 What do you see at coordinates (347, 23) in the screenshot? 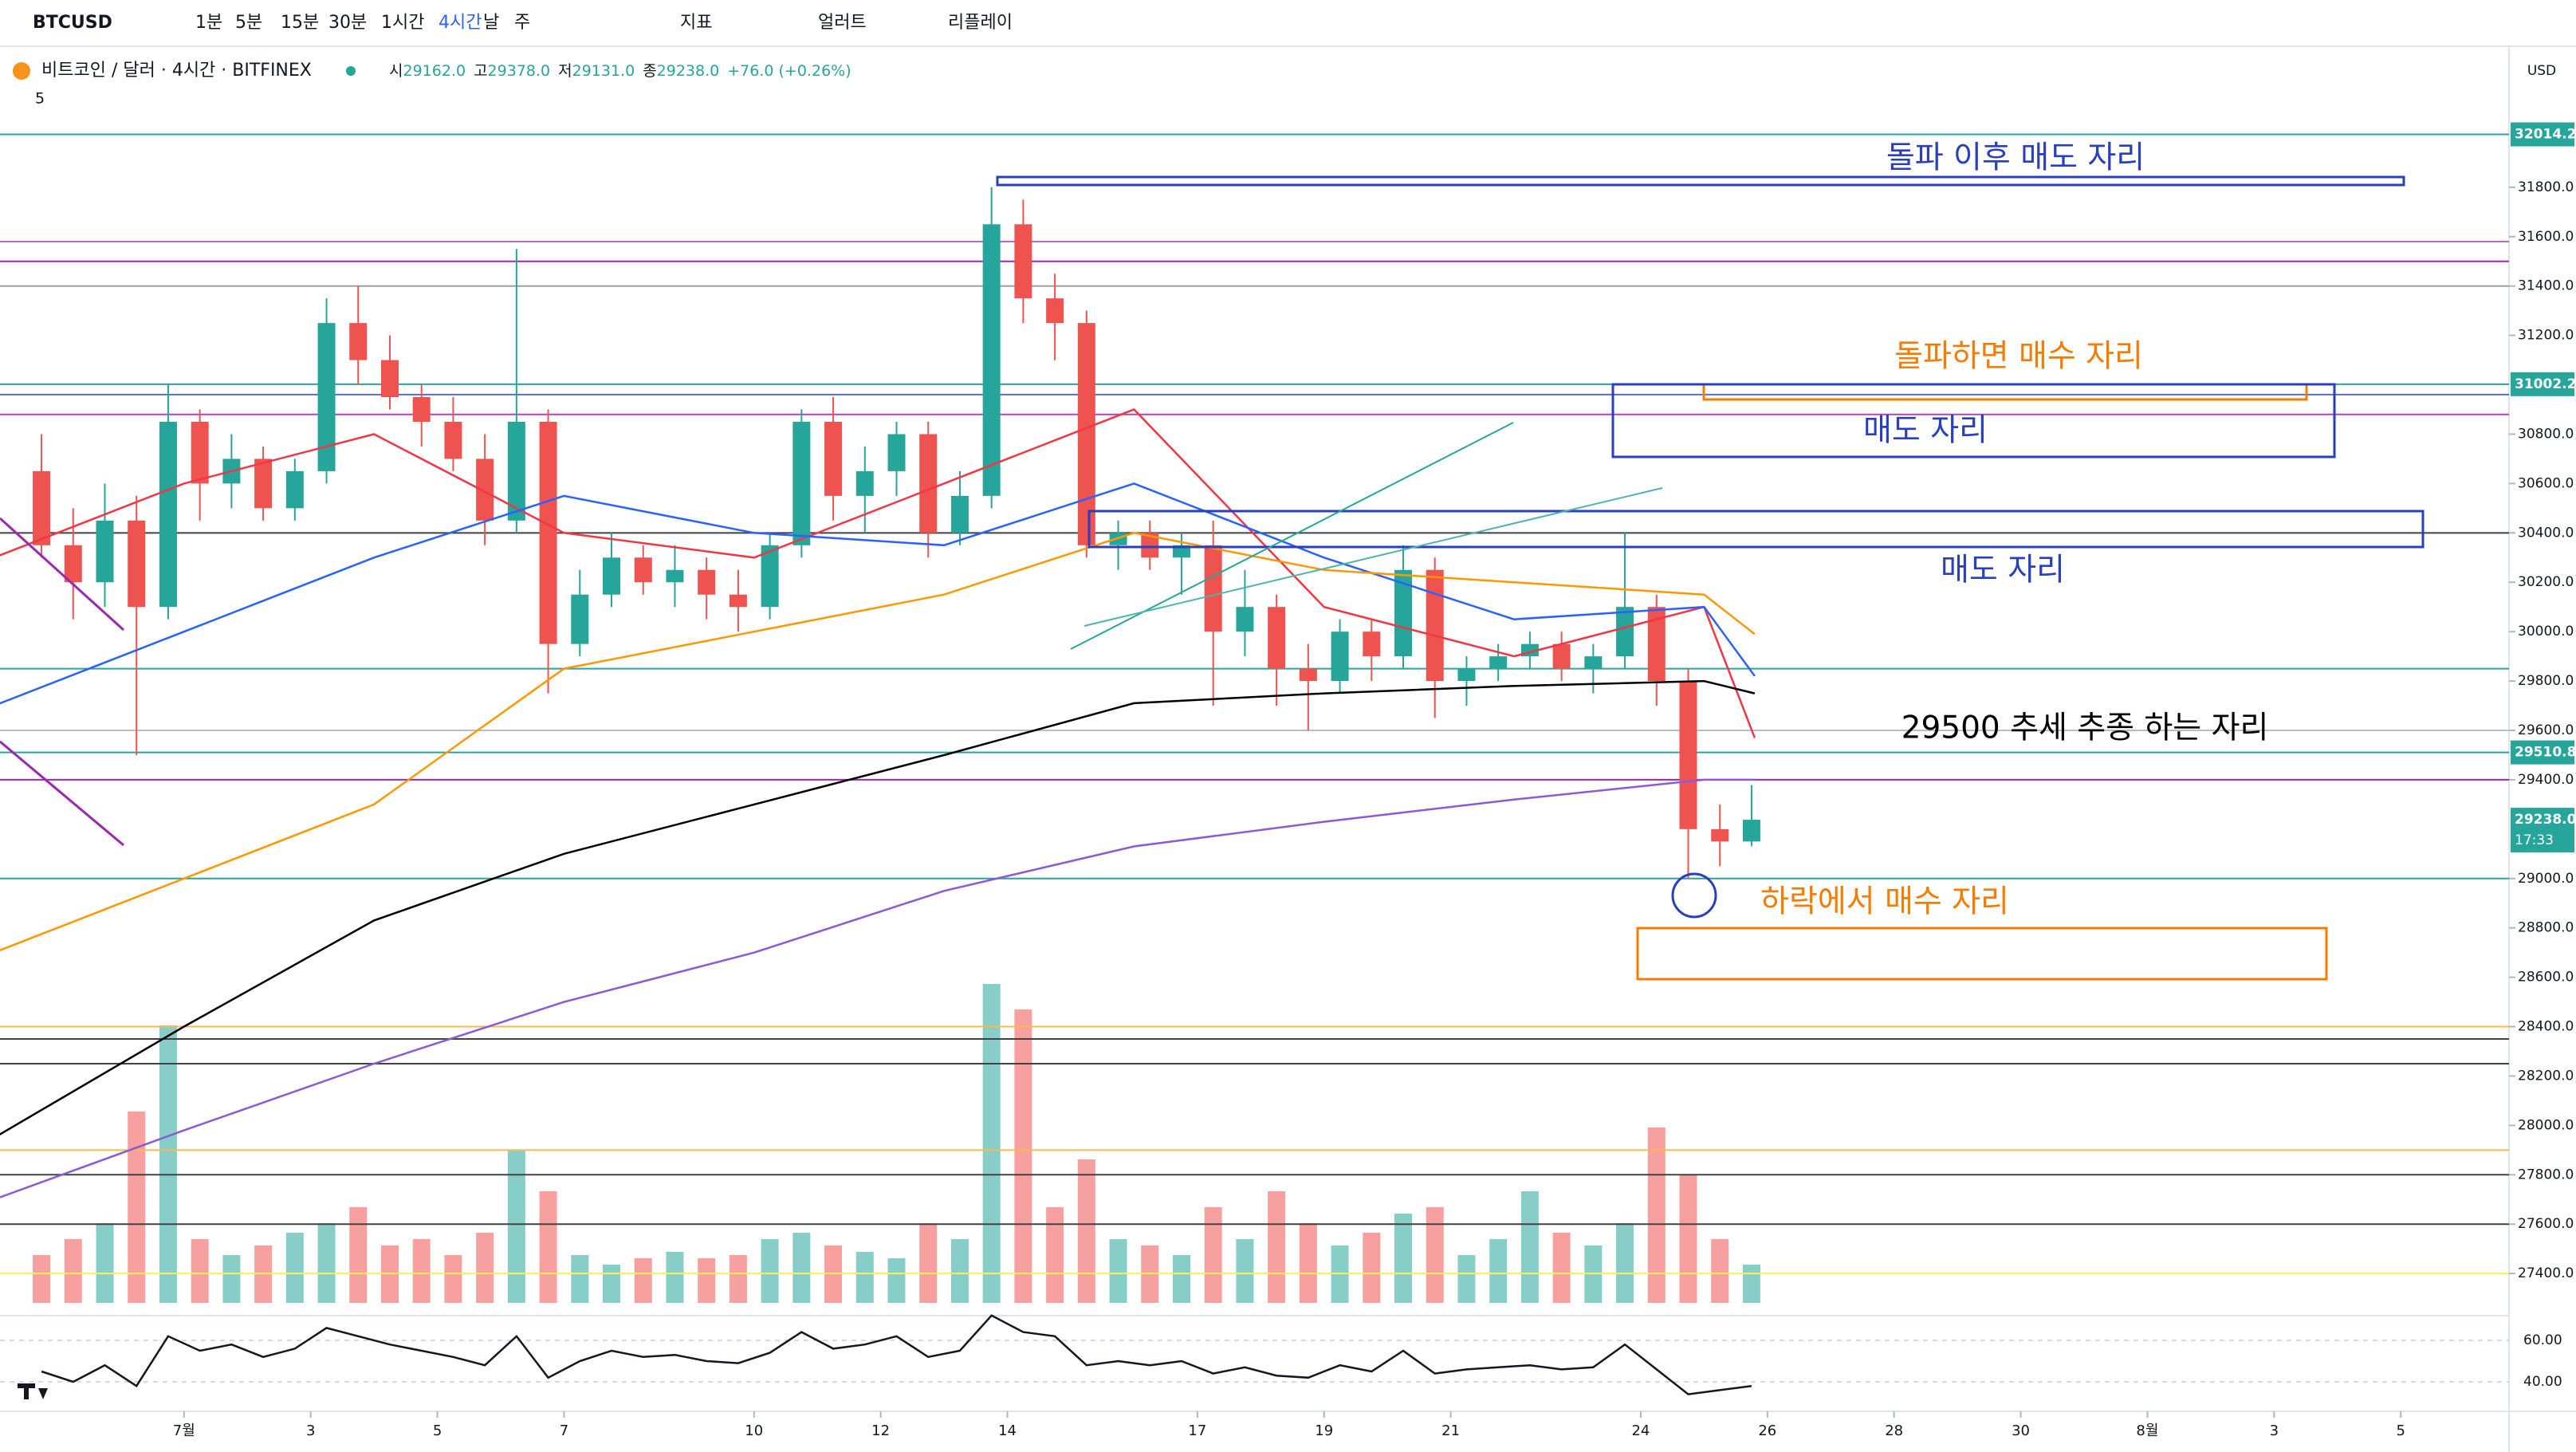
I see `interval-button: 30분` at bounding box center [347, 23].